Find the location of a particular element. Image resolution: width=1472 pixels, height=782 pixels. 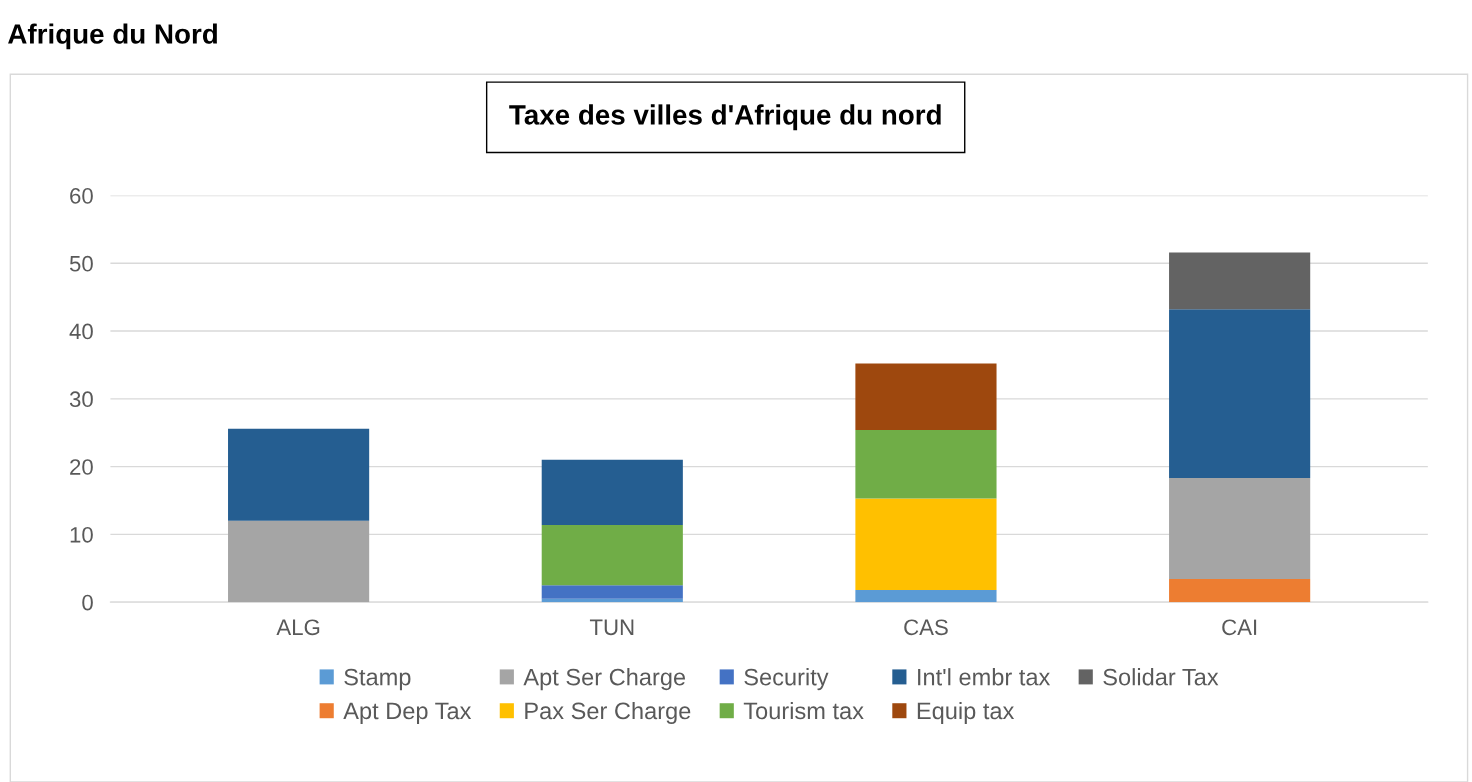

x-tick-label: CAI is located at coordinates (1239, 627).